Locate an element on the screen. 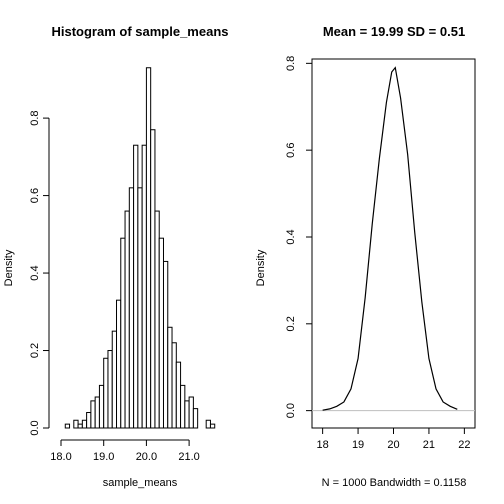 The width and height of the screenshot is (504, 504). density-y-axis-label: Density is located at coordinates (261, 267).